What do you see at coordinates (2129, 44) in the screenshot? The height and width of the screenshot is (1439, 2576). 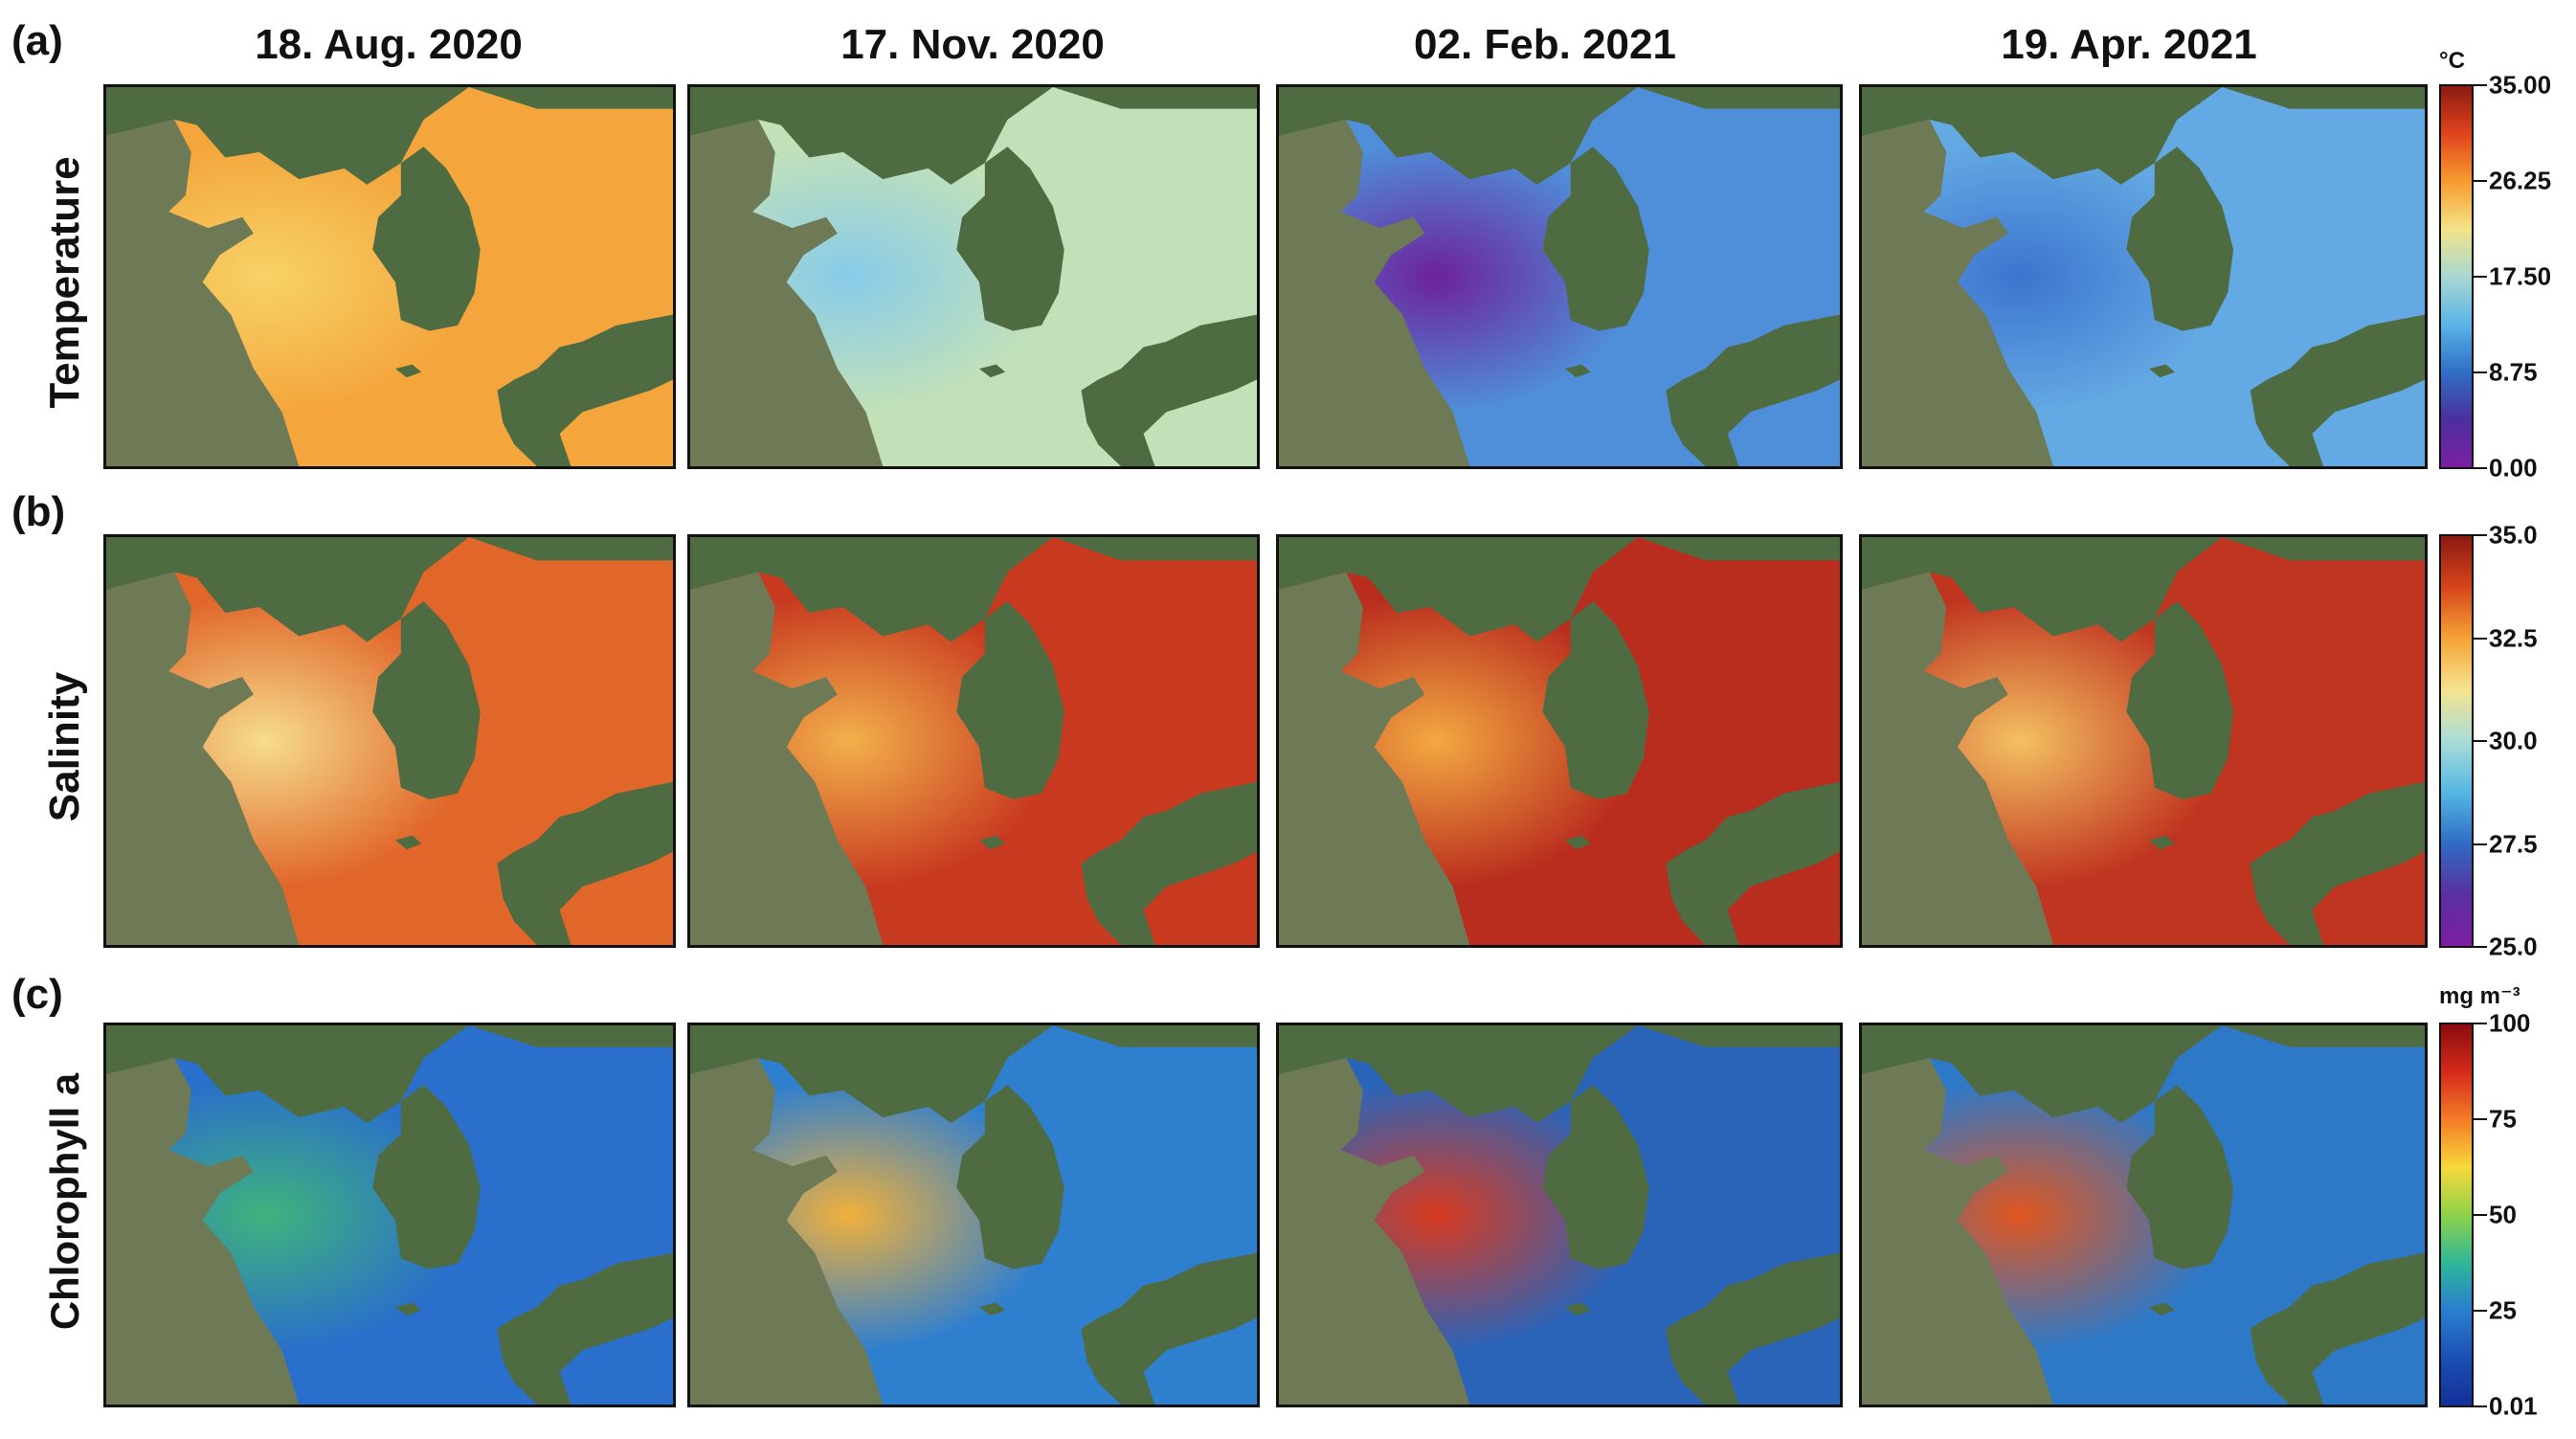 I see `date-header-4: 19. Apr. 2021` at bounding box center [2129, 44].